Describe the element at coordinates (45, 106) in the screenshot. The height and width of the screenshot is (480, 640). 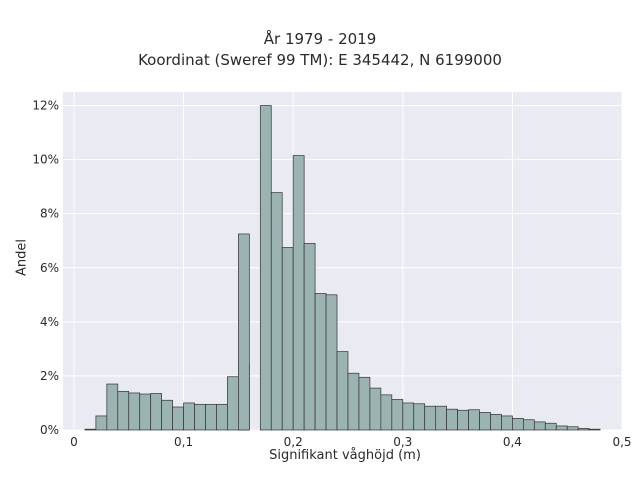
I see `y-tick-label: 12%` at that location.